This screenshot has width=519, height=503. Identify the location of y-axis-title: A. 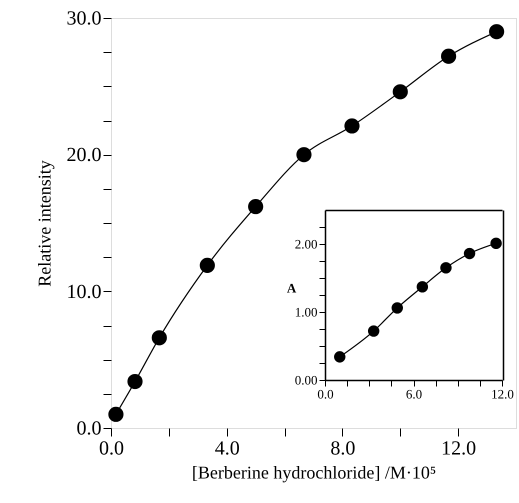
(291, 288).